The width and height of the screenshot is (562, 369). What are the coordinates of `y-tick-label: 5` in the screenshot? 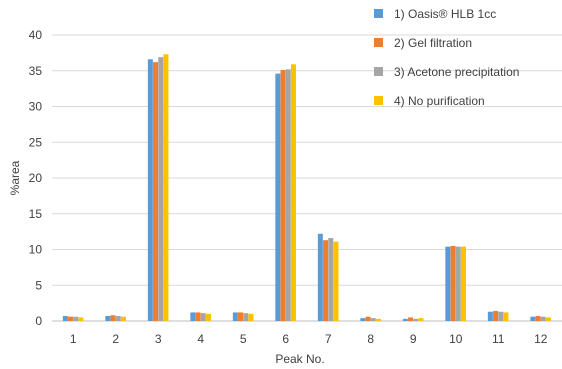 It's located at (38, 285).